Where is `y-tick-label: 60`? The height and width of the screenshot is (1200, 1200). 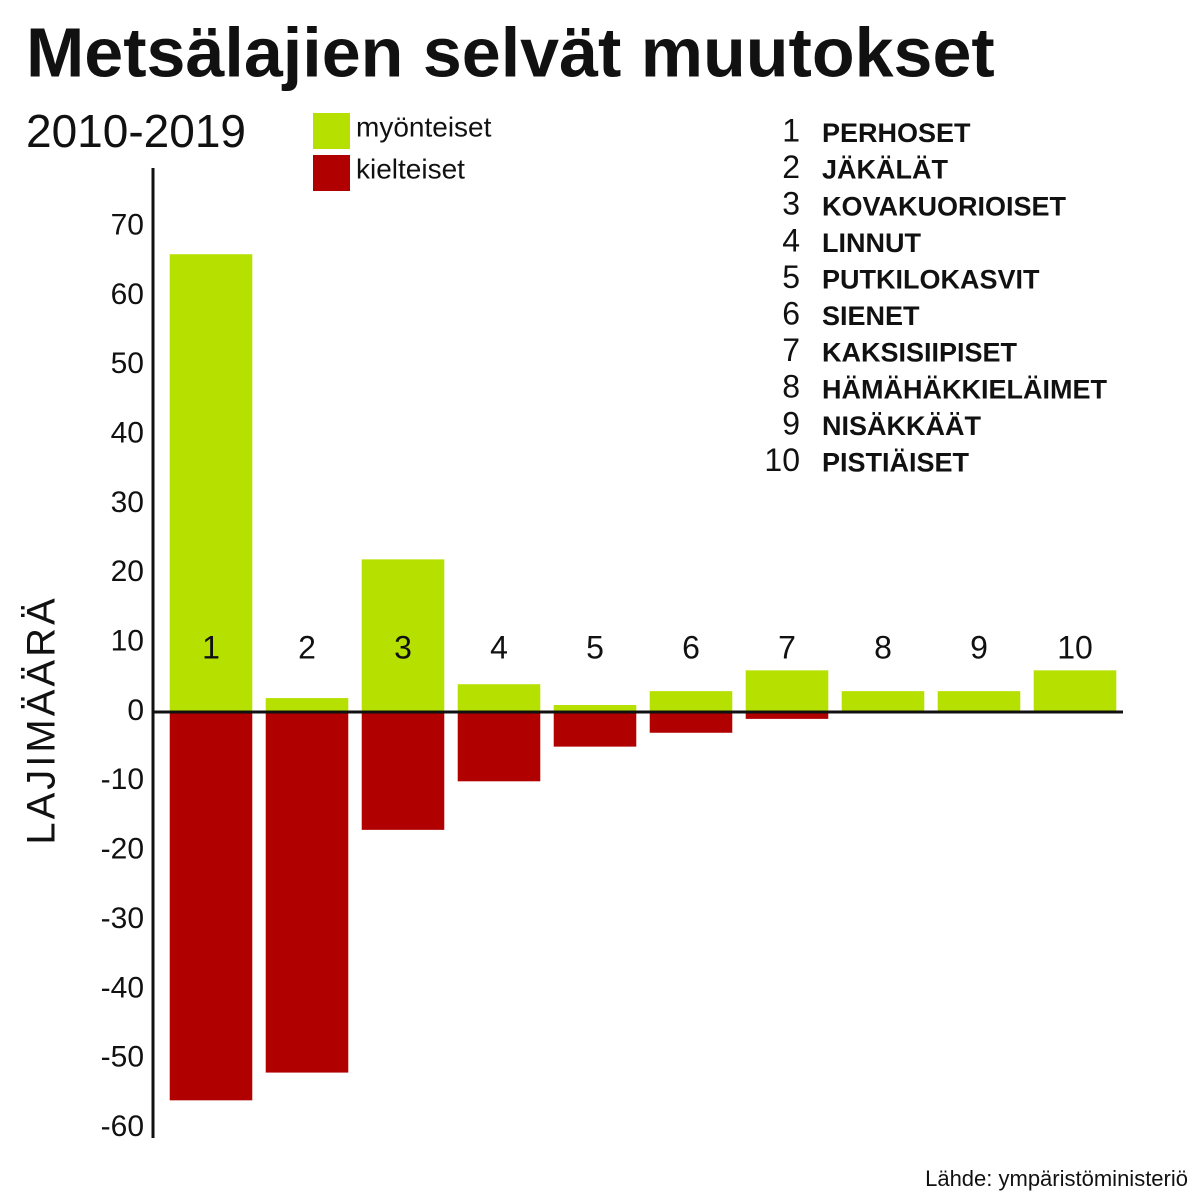
y-tick-label: 60 is located at coordinates (127, 294).